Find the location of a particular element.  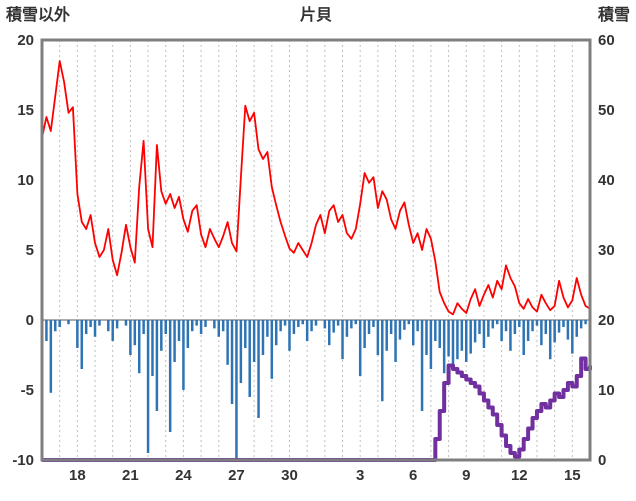

svg-text: 6 is located at coordinates (413, 475).